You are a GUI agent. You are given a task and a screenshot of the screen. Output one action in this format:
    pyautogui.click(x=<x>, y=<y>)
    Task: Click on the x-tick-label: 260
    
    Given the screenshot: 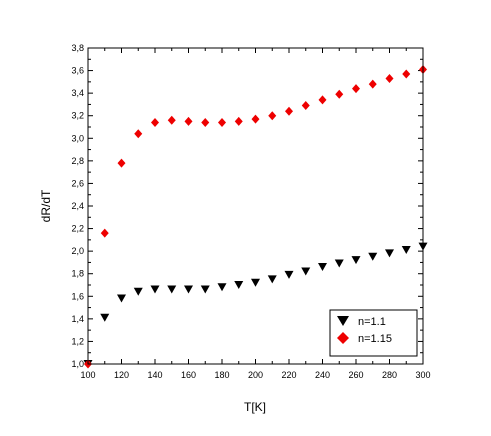 What is the action you would take?
    pyautogui.click(x=355, y=375)
    